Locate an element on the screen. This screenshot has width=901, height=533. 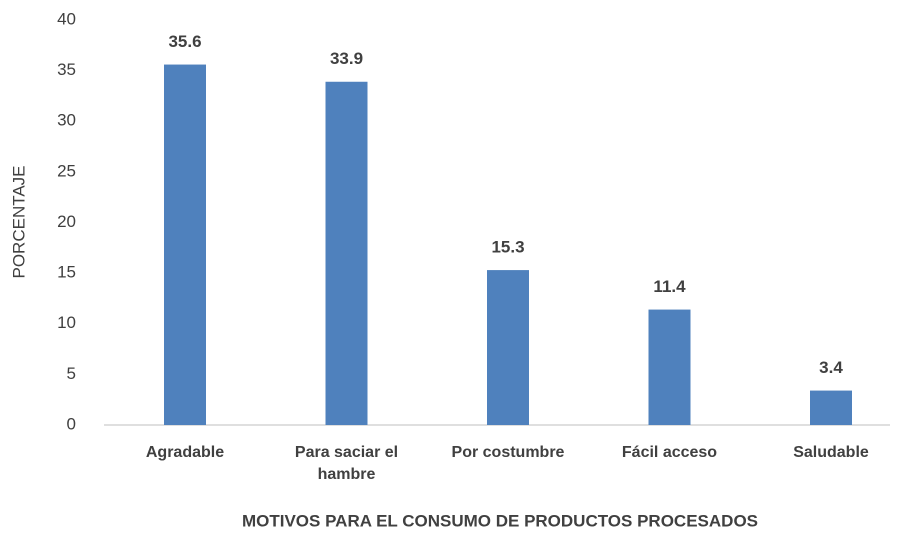
value-label: 15.3 is located at coordinates (507, 247).